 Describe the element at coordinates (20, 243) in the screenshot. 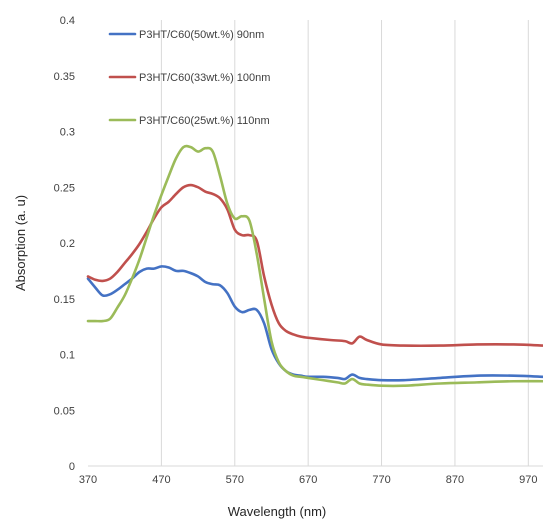

I see `y-axis-title: Absorption (a. u)` at that location.